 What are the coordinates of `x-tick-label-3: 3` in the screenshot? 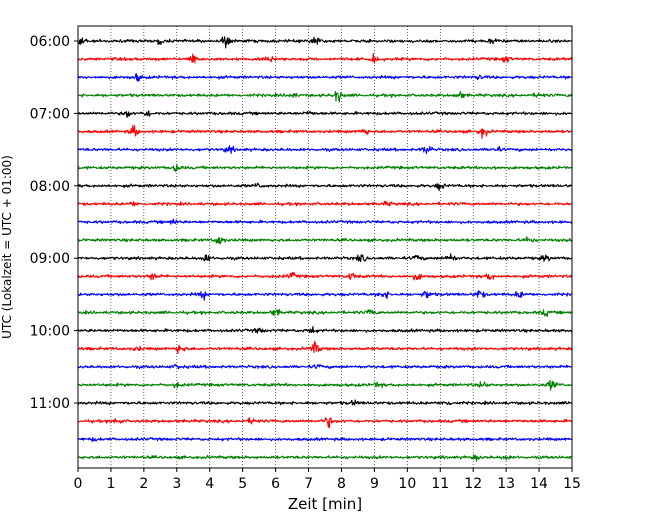 It's located at (176, 484).